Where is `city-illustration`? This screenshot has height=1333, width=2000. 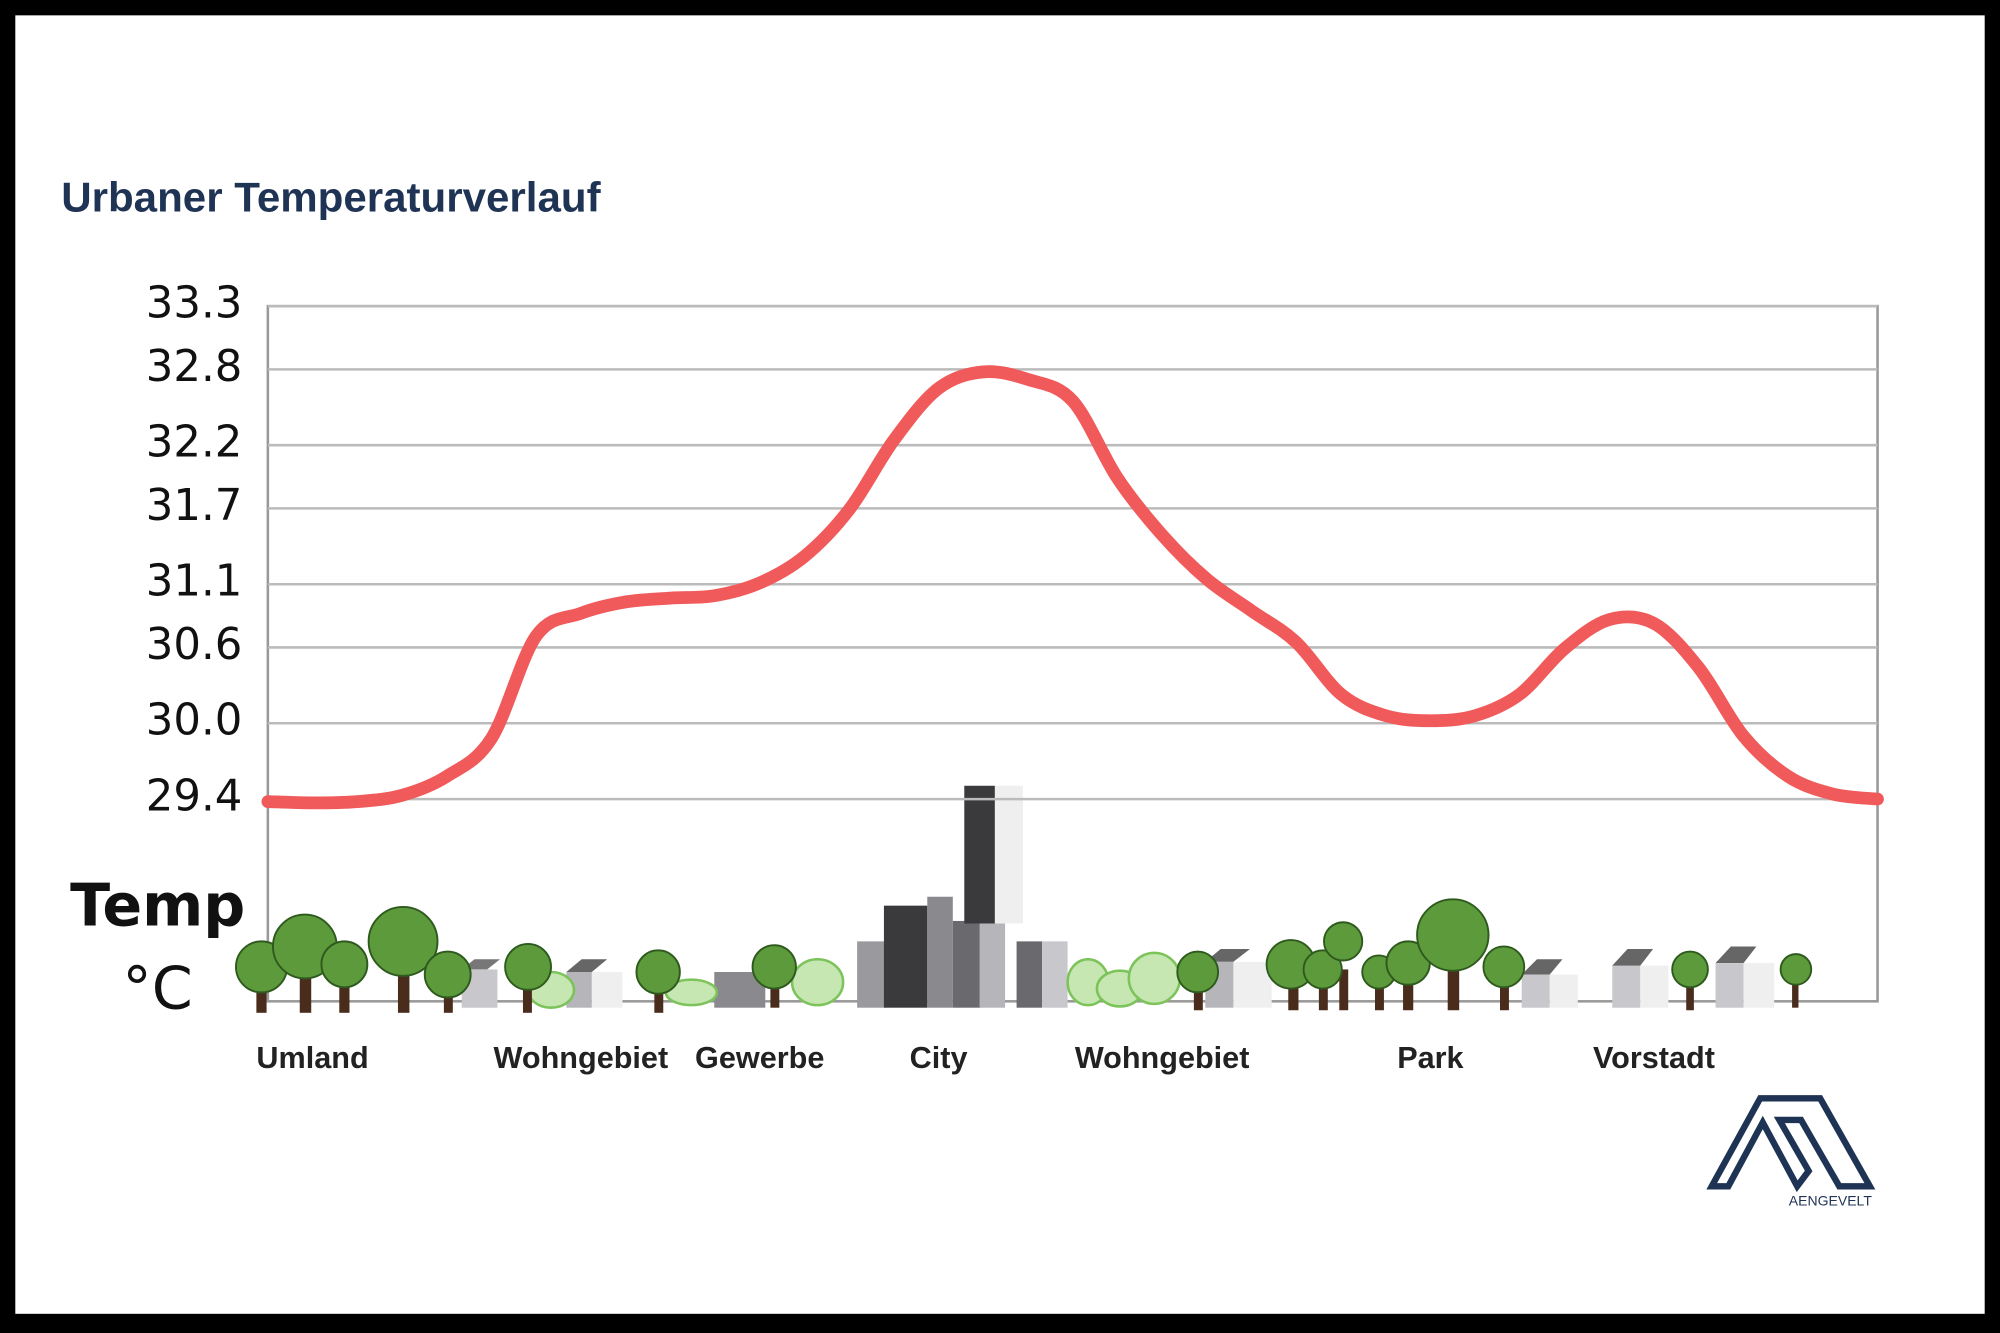
city-illustration is located at coordinates (1024, 899).